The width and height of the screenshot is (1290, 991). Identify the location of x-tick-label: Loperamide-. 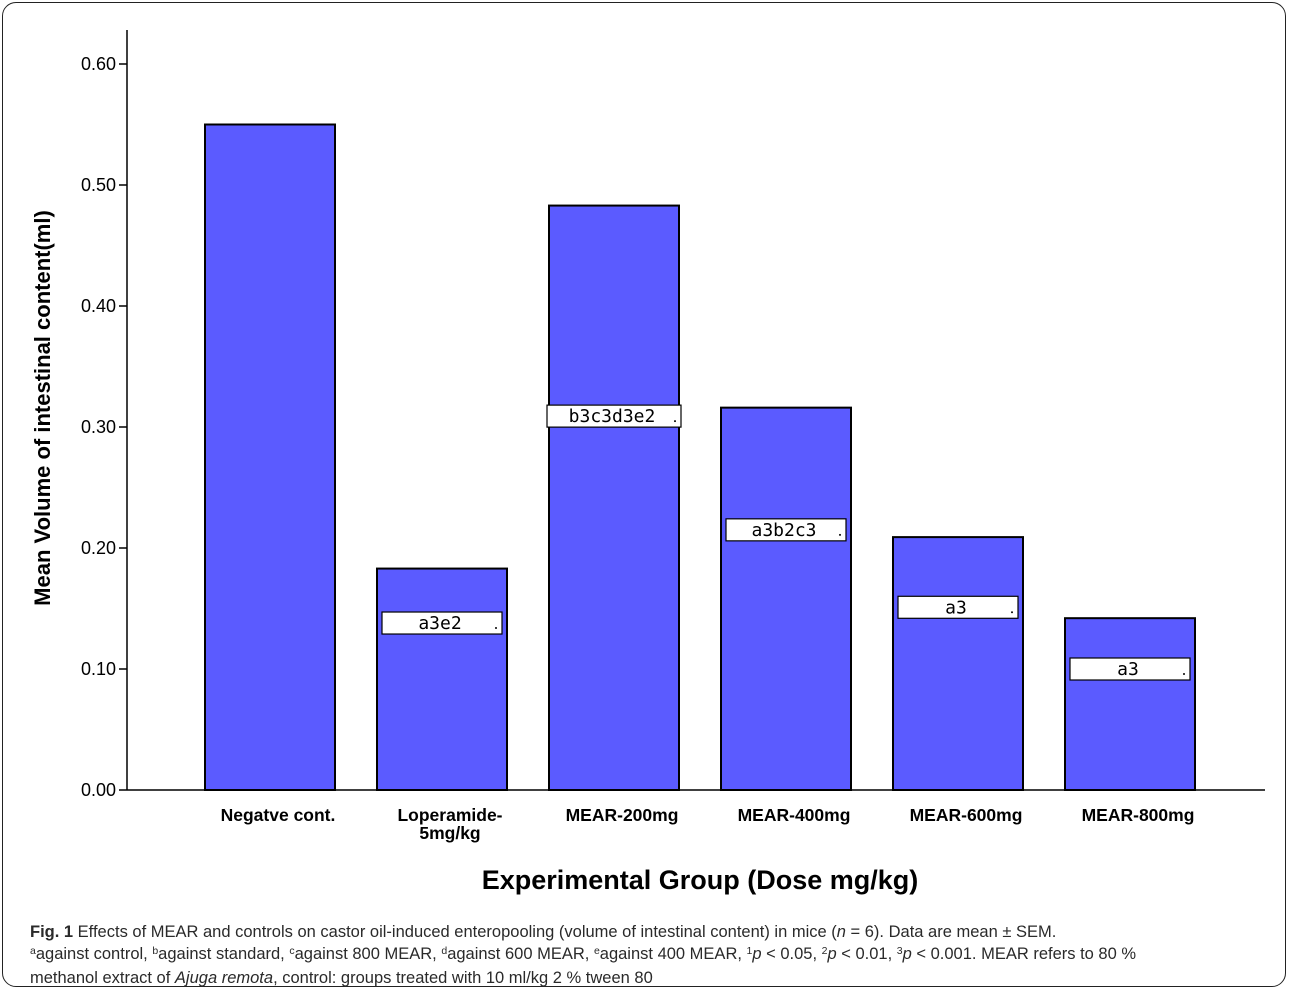
(449, 815).